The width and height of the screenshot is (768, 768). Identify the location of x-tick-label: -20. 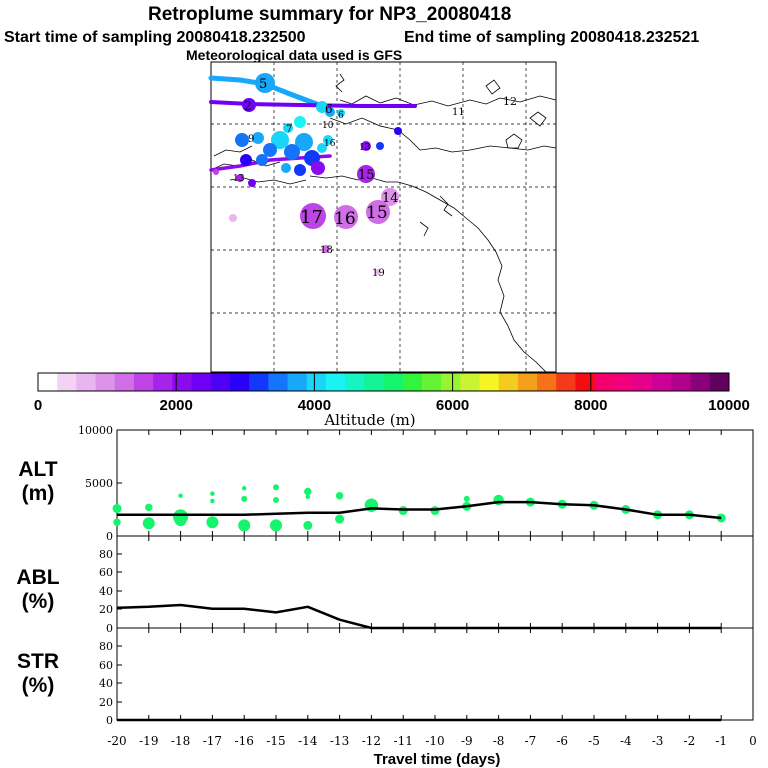
(116, 741).